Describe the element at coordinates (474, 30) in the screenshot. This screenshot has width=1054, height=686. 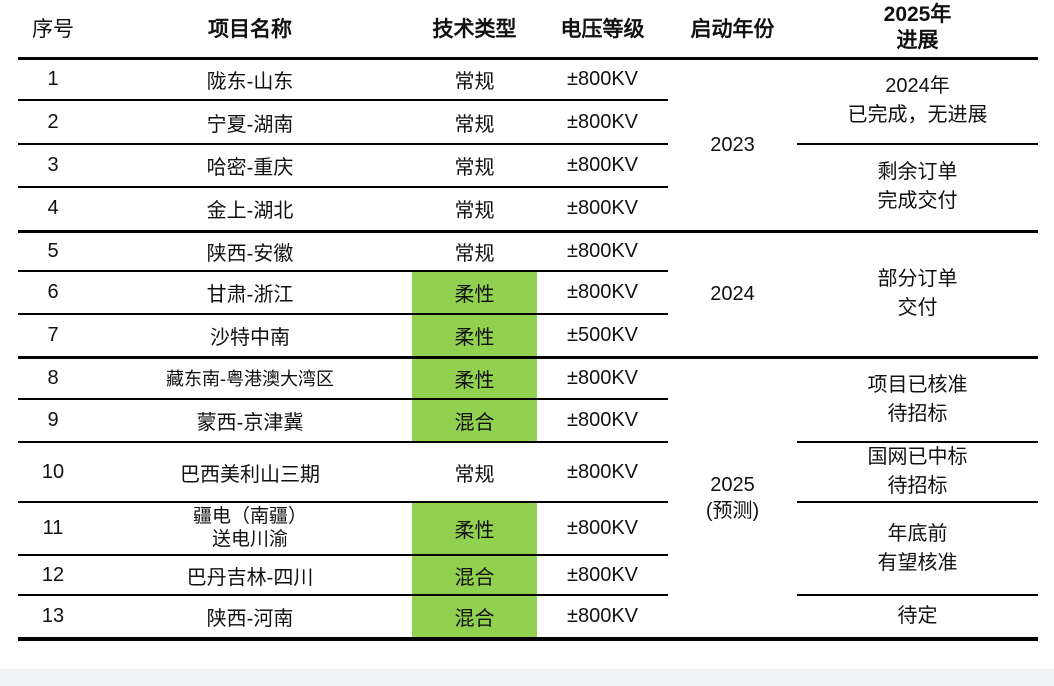
I see `header-tech-type: 技术类型` at that location.